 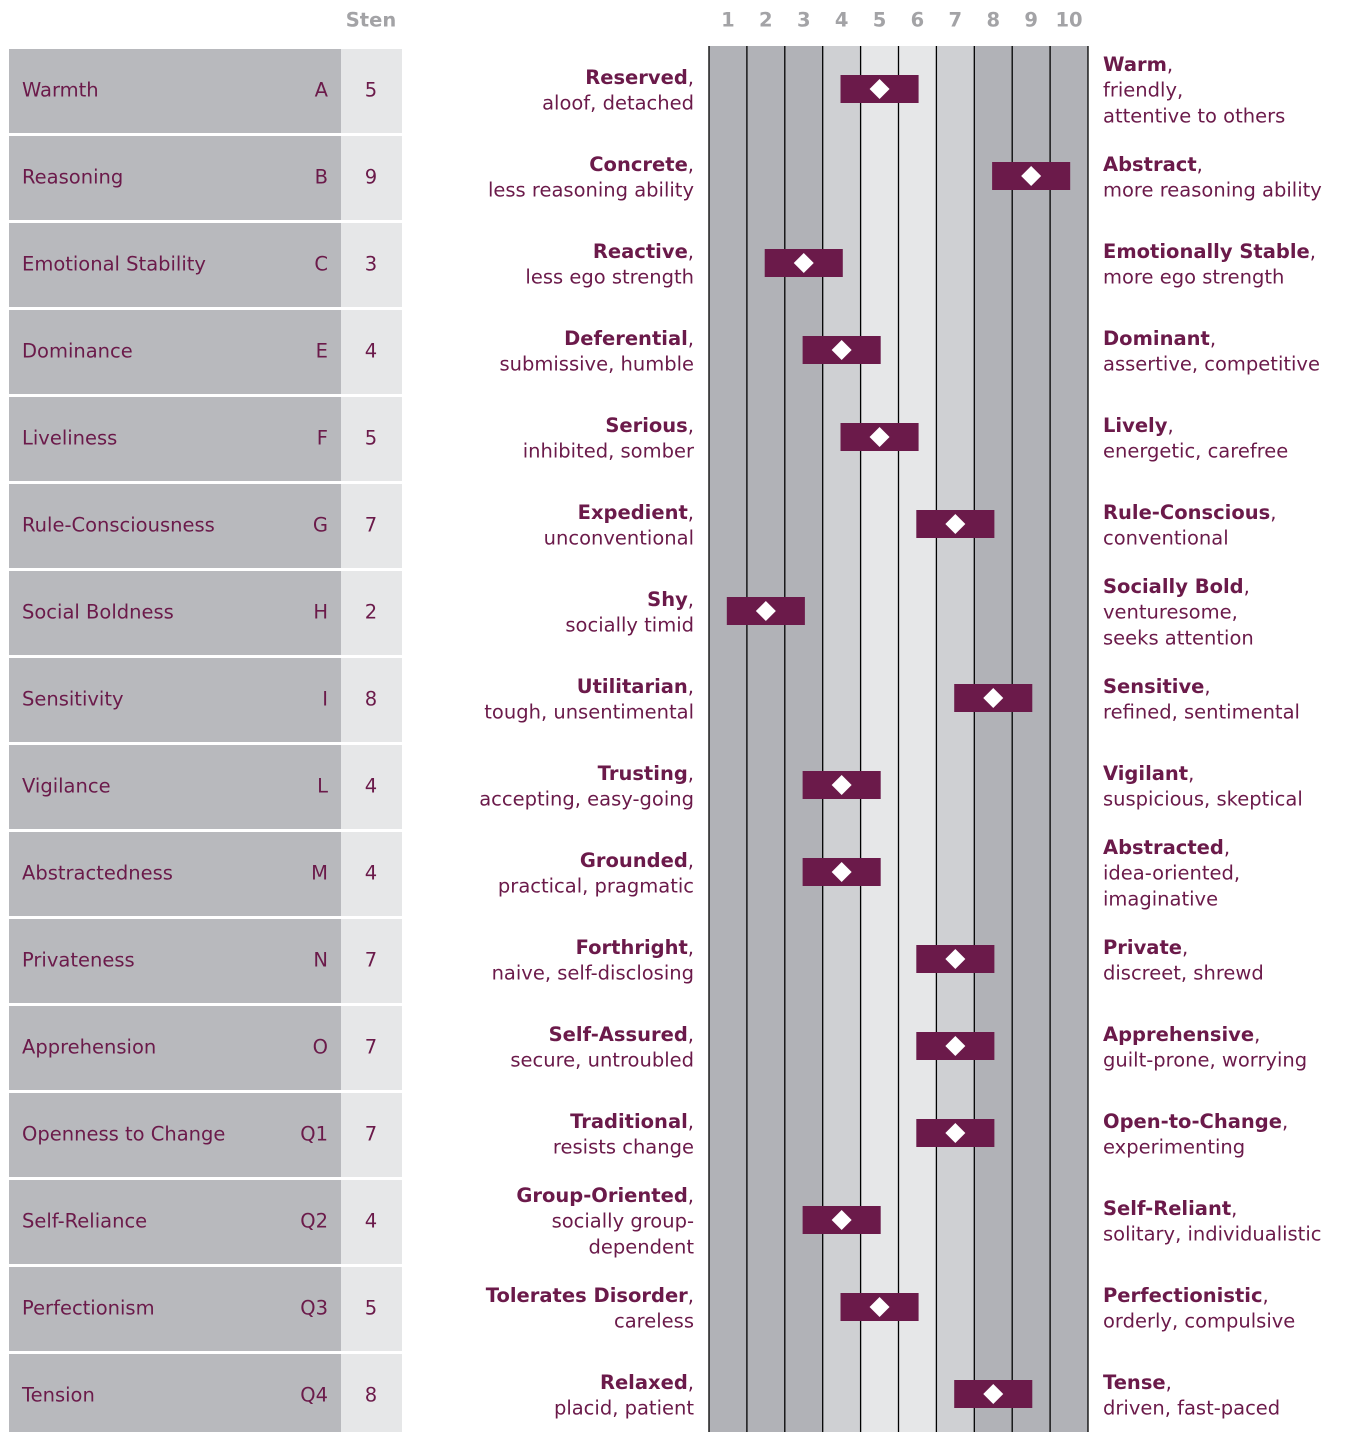 I want to click on factor-name: Warmth, so click(x=60, y=90).